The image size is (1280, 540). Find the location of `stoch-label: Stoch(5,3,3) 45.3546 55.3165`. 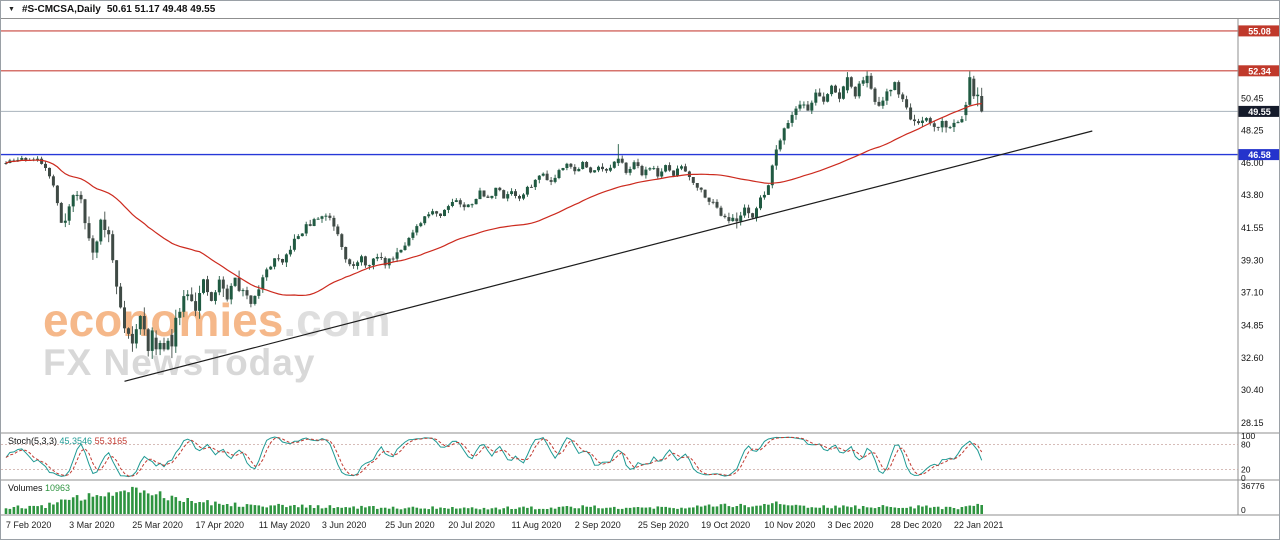

stoch-label: Stoch(5,3,3) 45.3546 55.3165 is located at coordinates (67, 441).